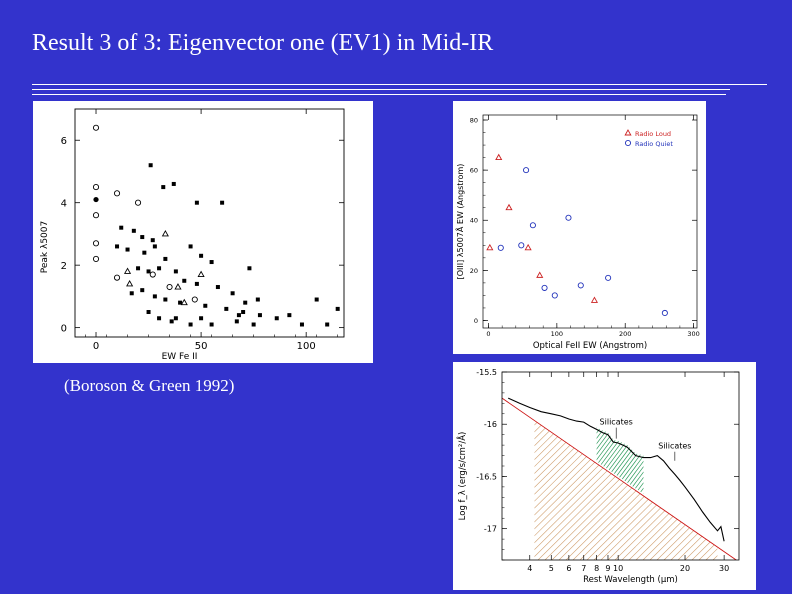 This screenshot has height=594, width=792. Describe the element at coordinates (379, 94) in the screenshot. I see `title-divider-bottom` at that location.